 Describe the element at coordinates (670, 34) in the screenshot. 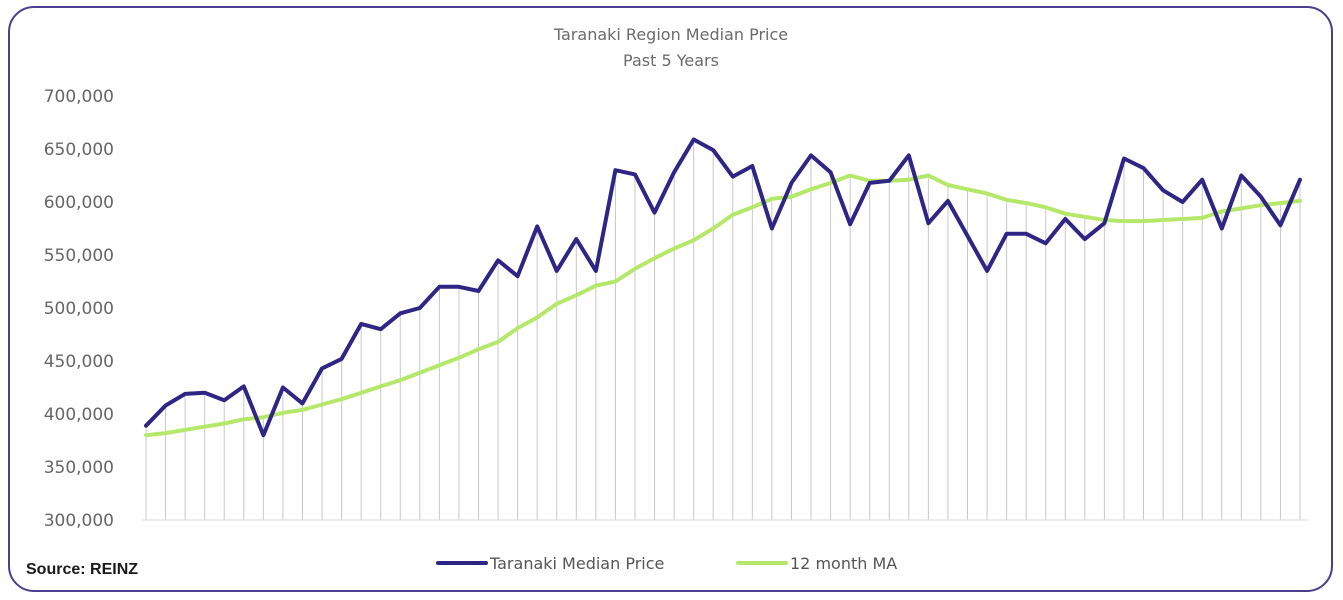

I see `chart-title: Taranaki Region Median Price` at that location.